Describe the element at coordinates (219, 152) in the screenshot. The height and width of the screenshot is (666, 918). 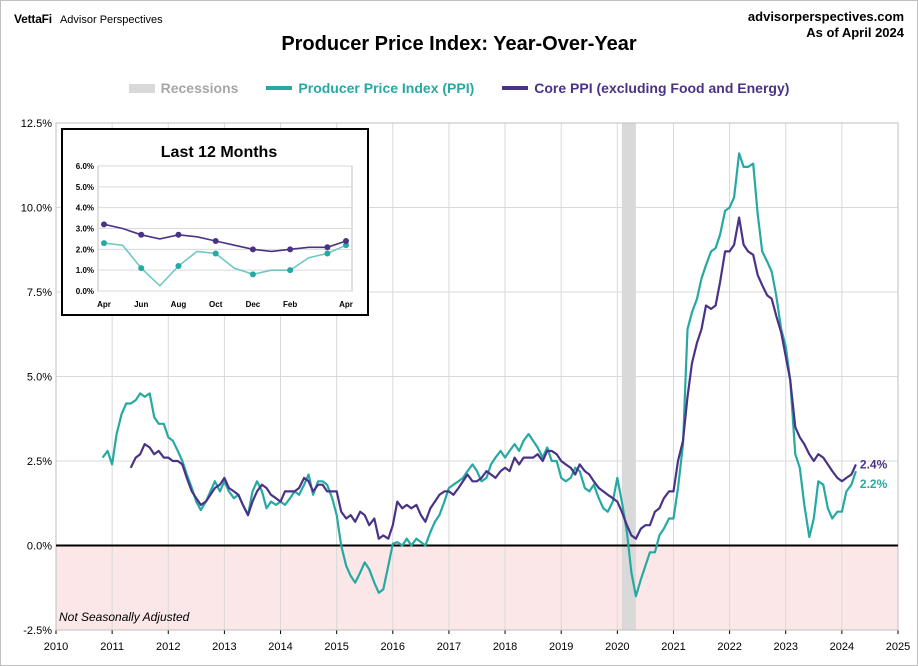
I see `inset-title: Last 12 Months` at that location.